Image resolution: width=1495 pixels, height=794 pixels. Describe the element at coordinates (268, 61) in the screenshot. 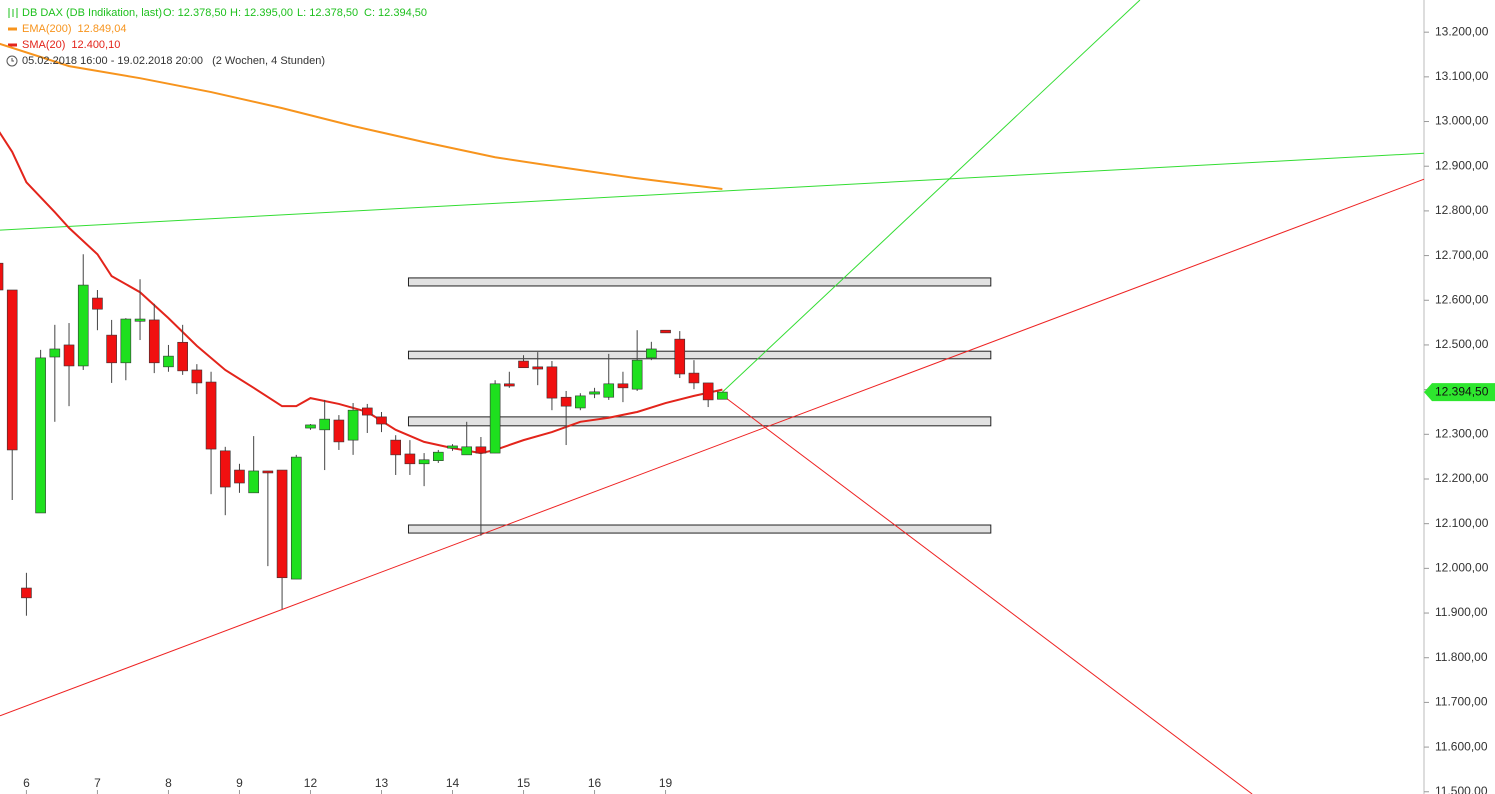

I see `period-length: (2 Wochen, 4 Stunden)` at that location.